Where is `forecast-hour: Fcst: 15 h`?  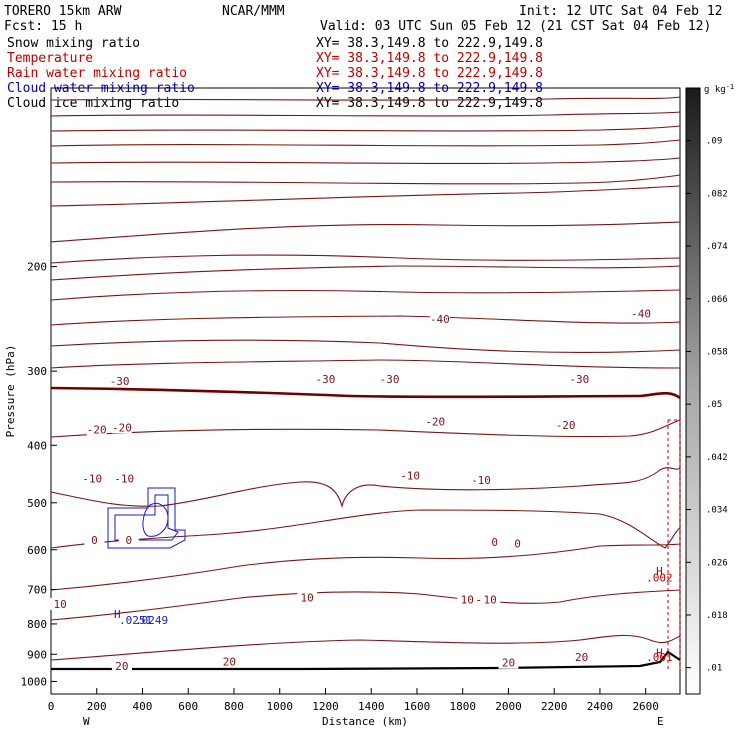
forecast-hour: Fcst: 15 h is located at coordinates (43, 26).